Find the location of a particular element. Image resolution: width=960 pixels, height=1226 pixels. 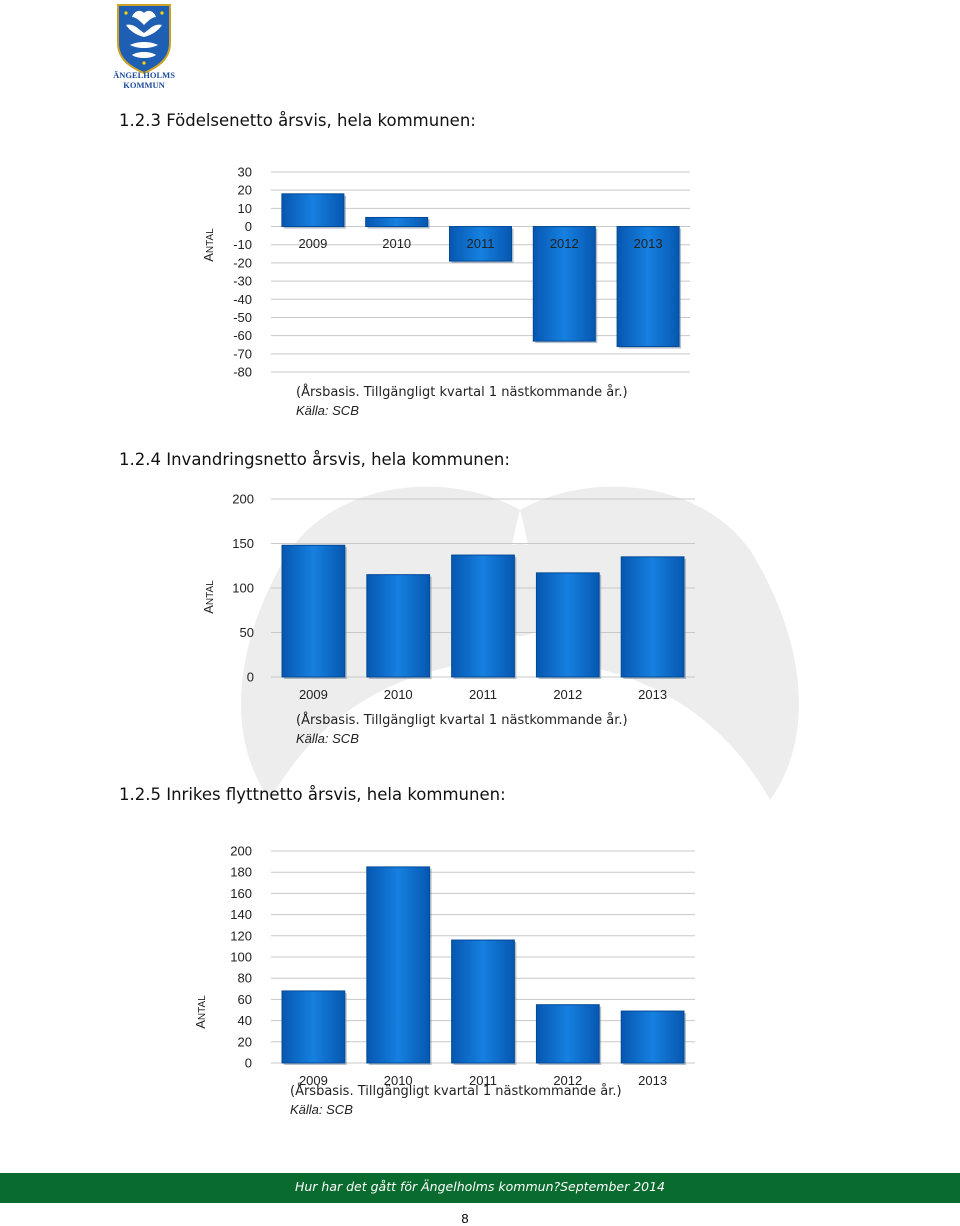

y-tick-label: -50 is located at coordinates (242, 317).